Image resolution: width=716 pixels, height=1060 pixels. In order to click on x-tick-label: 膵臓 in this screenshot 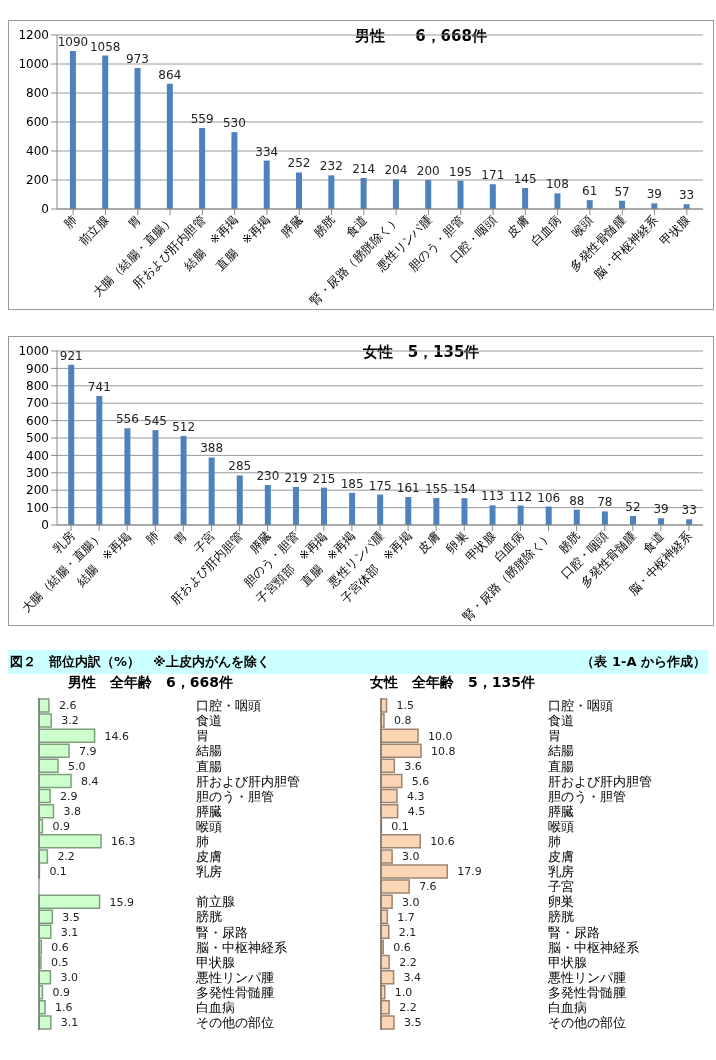, I will do `click(292, 227)`.